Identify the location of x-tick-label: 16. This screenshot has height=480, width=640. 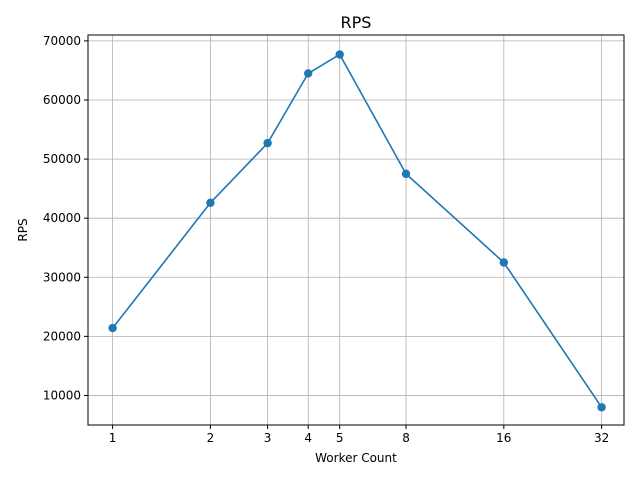
(503, 438).